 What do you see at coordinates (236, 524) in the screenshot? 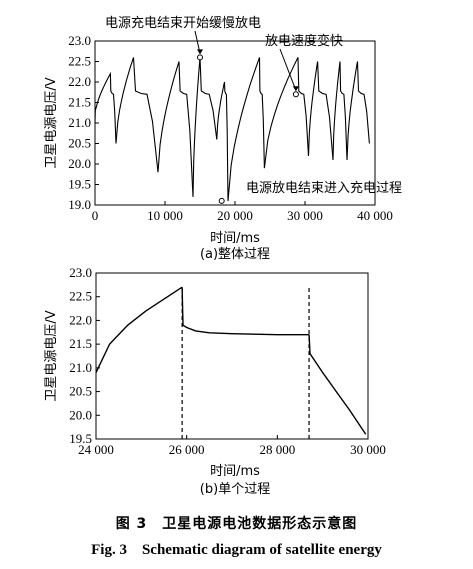
I see `figure-caption-cn: 图 3 卫星电源电池数据形态示意图` at bounding box center [236, 524].